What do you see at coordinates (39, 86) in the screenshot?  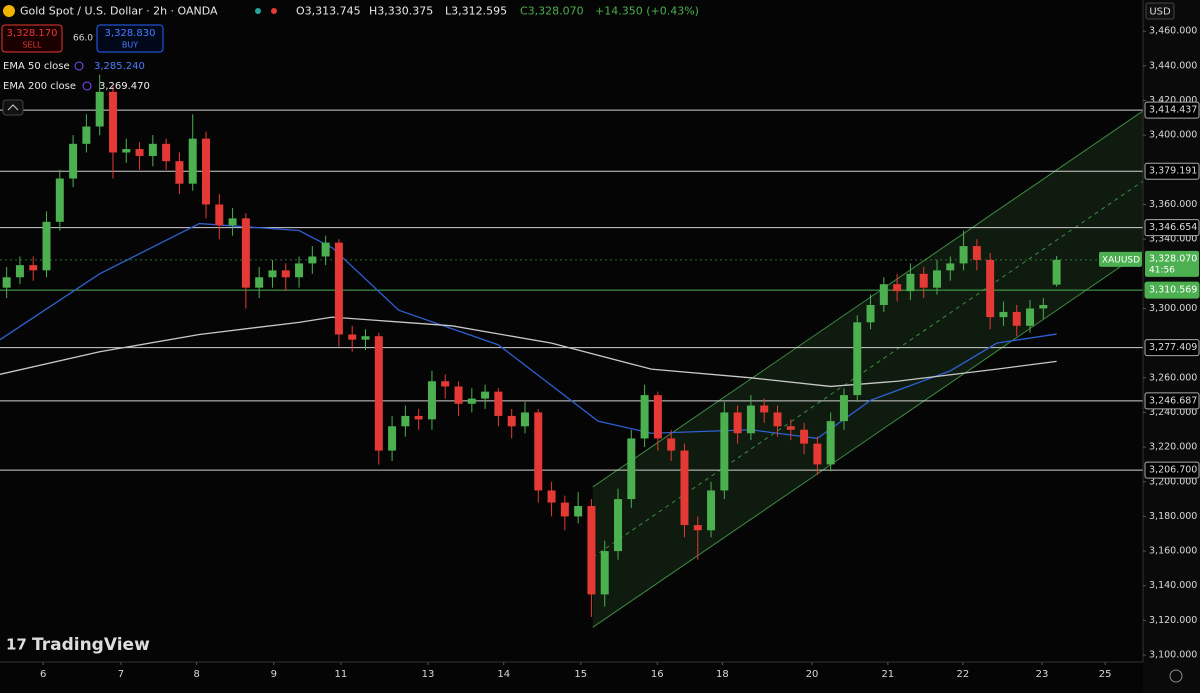 I see `legend-label: EMA 200 close` at bounding box center [39, 86].